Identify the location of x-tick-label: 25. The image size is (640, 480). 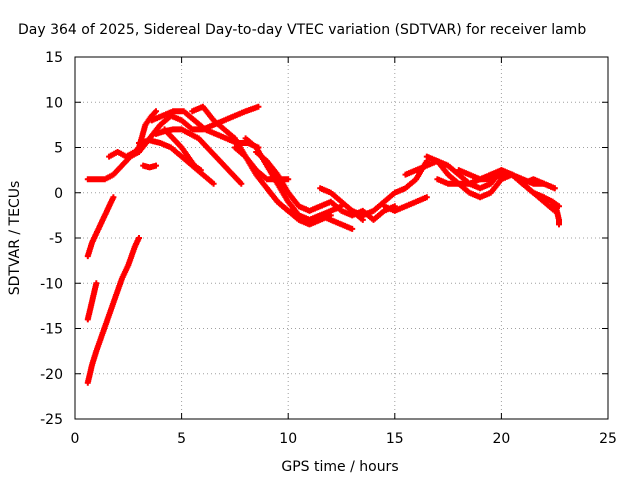
(608, 439).